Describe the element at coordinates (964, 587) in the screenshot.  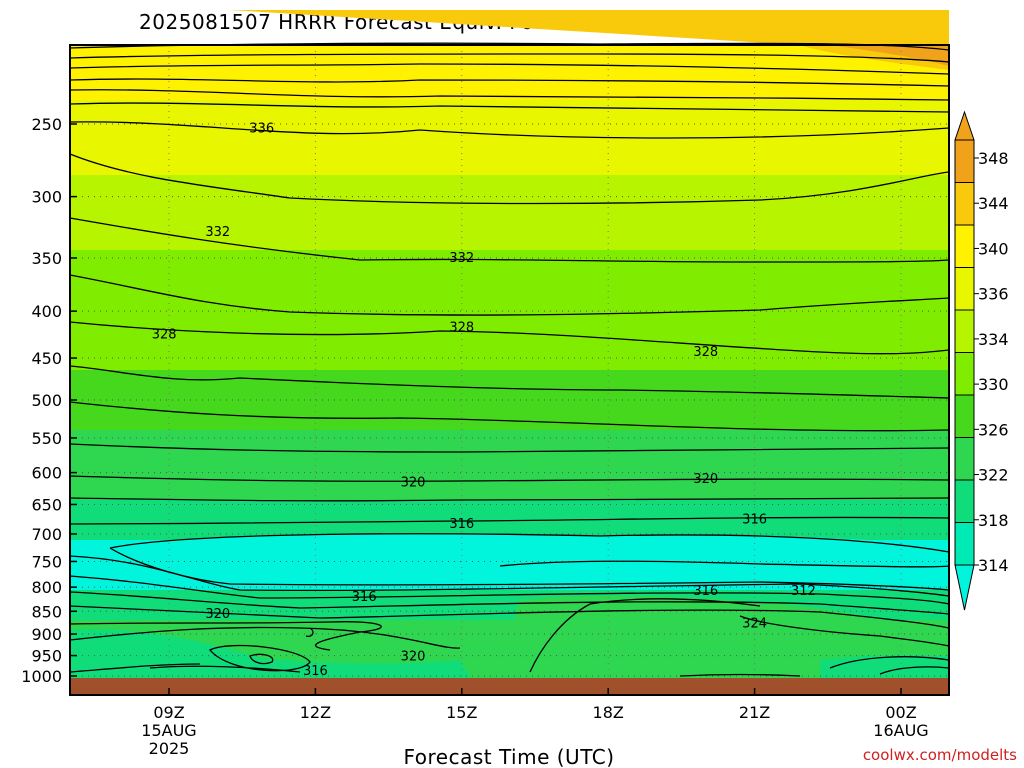
I see `colorbar-min-arrow` at that location.